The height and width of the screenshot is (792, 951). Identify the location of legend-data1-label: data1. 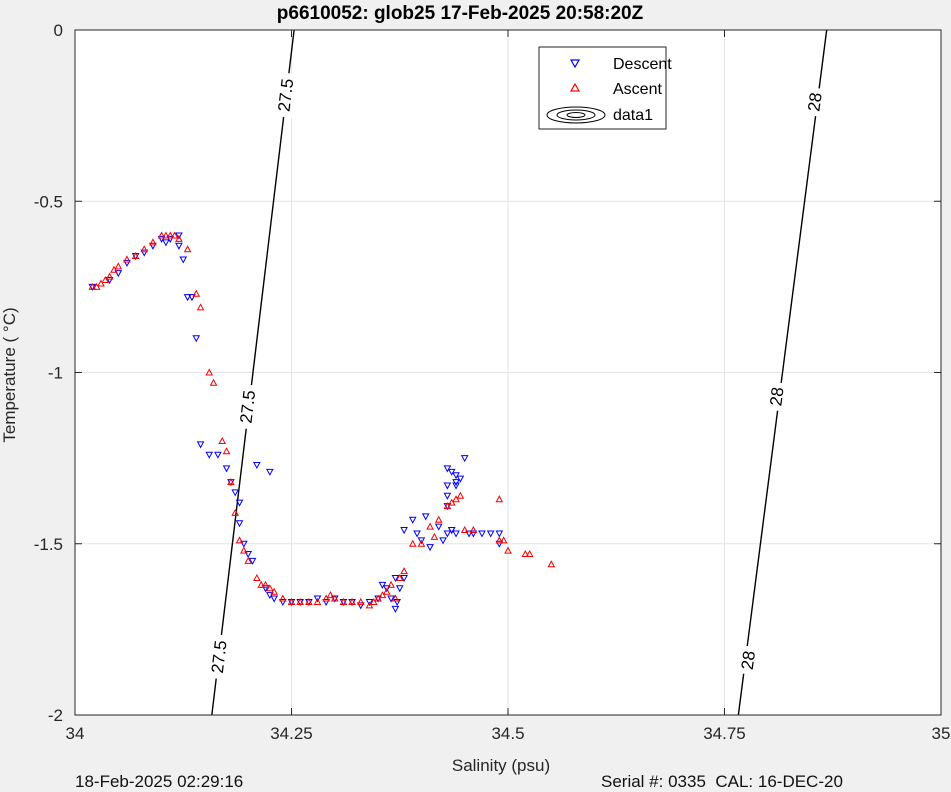
(633, 115).